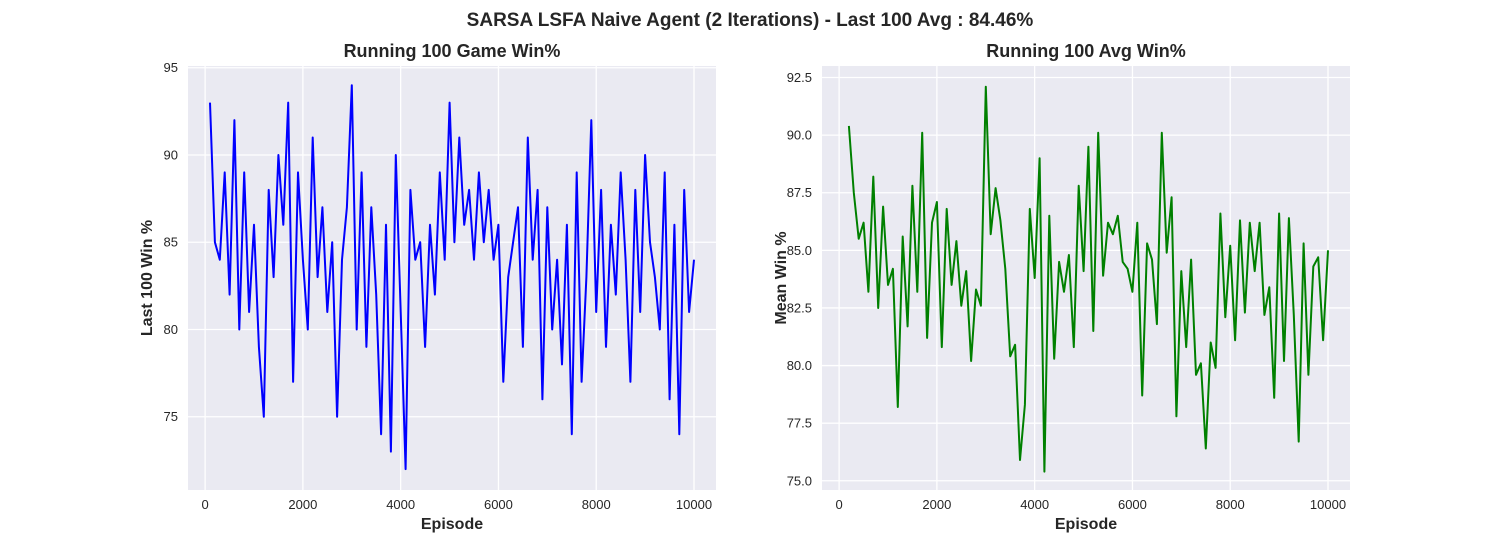 This screenshot has height=550, width=1500. Describe the element at coordinates (799, 192) in the screenshot. I see `y-tick-label: 87.5` at that location.